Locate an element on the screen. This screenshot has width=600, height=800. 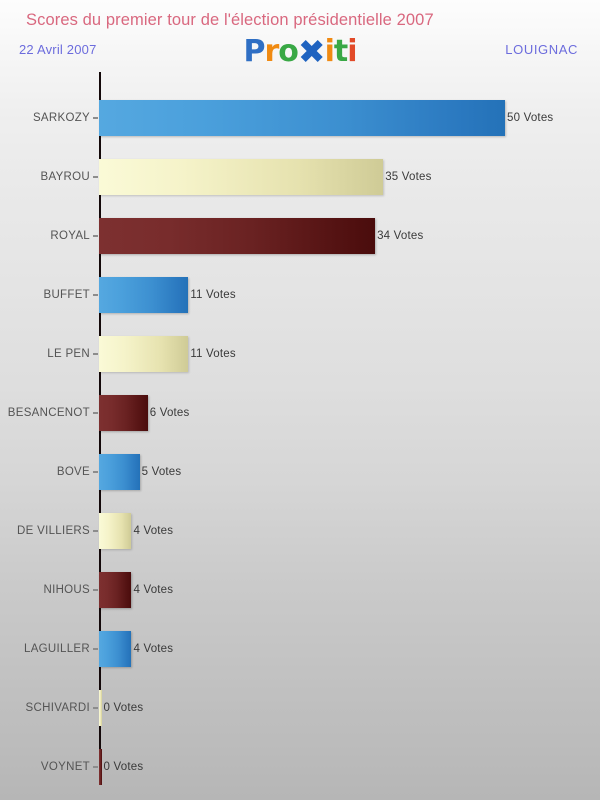
category-label-royal: ROYAL is located at coordinates (70, 235).